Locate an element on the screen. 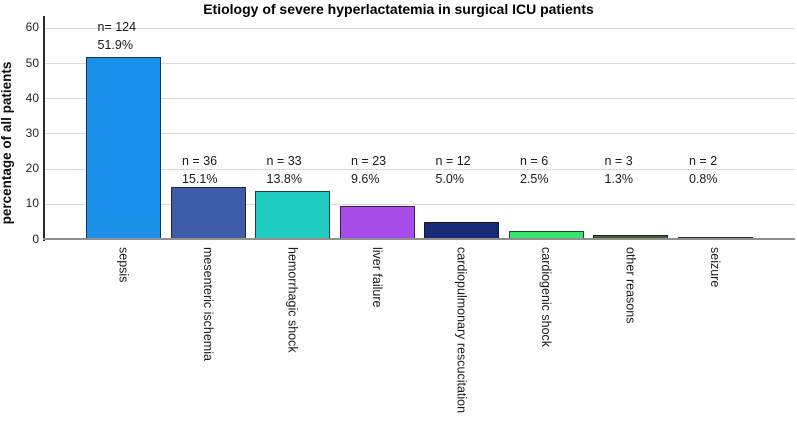  y-tick-label-40: 40 is located at coordinates (32, 97).